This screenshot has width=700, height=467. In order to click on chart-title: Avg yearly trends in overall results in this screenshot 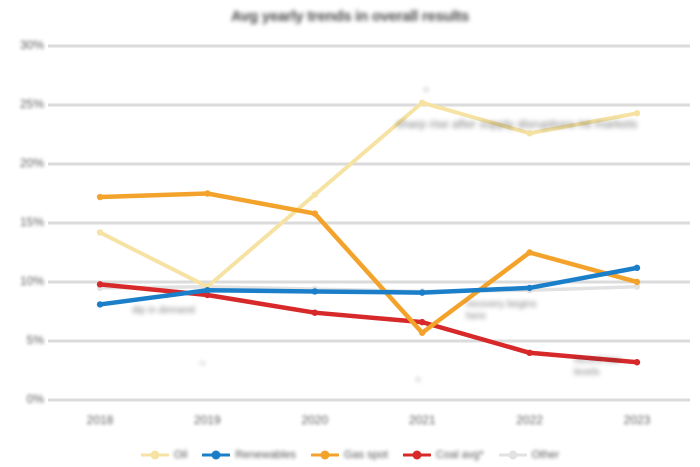, I will do `click(350, 16)`.